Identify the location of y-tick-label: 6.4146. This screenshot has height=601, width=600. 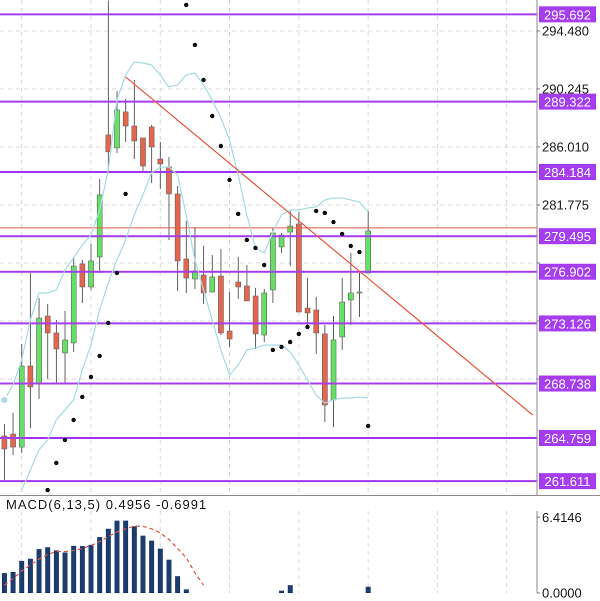
(562, 517).